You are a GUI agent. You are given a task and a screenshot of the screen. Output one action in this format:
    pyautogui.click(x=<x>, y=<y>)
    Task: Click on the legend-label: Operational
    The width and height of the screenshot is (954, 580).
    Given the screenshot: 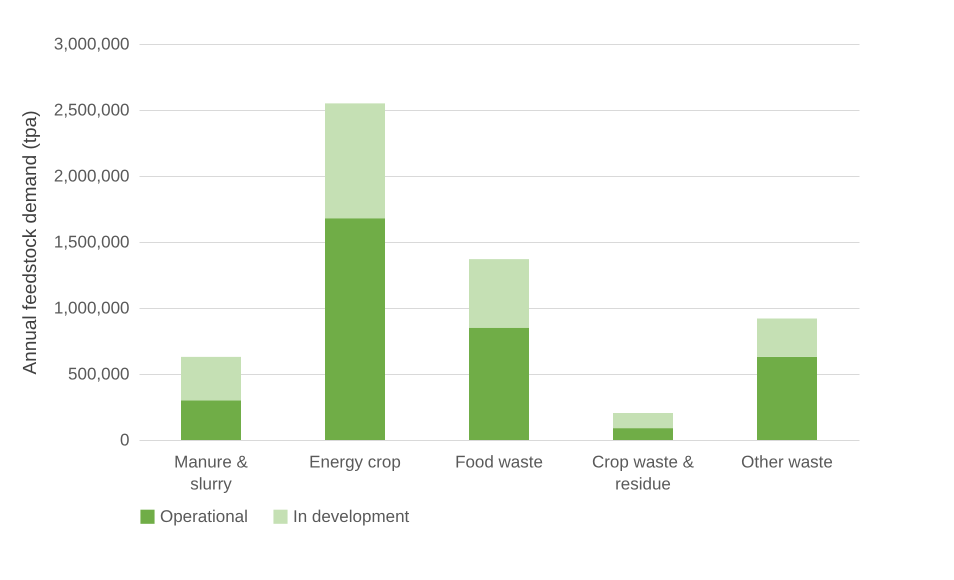 What is the action you would take?
    pyautogui.click(x=204, y=516)
    